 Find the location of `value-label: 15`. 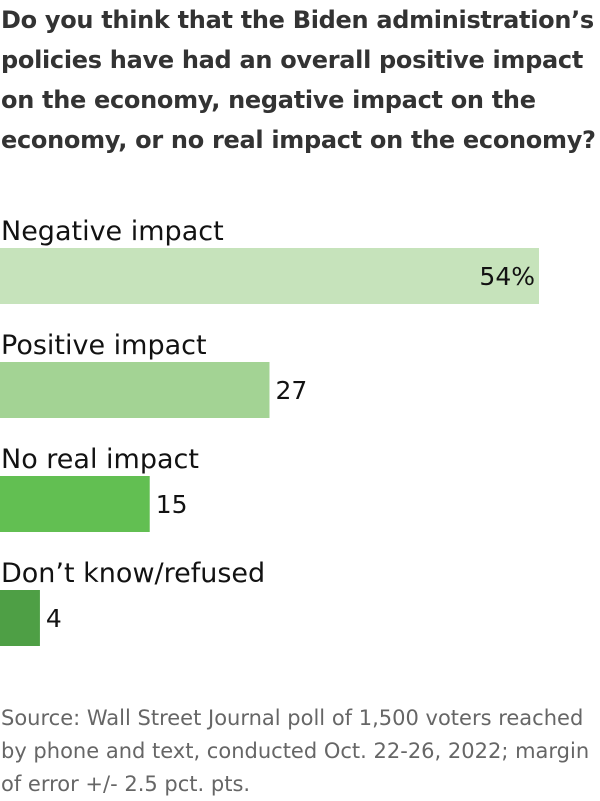

value-label: 15 is located at coordinates (172, 504).